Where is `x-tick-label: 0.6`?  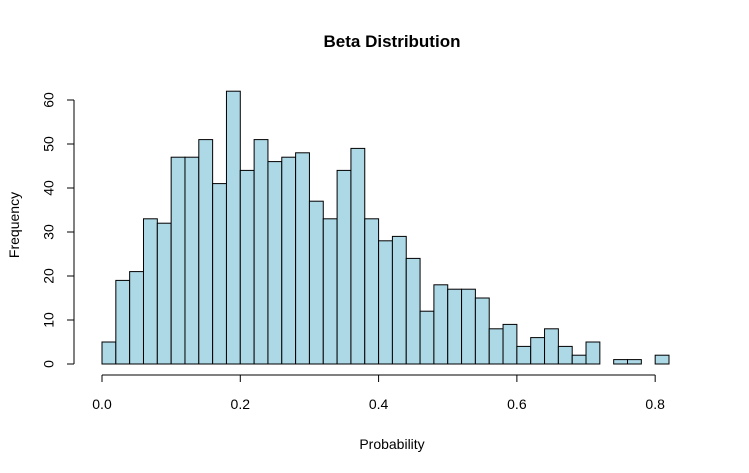 x-tick-label: 0.6 is located at coordinates (517, 404).